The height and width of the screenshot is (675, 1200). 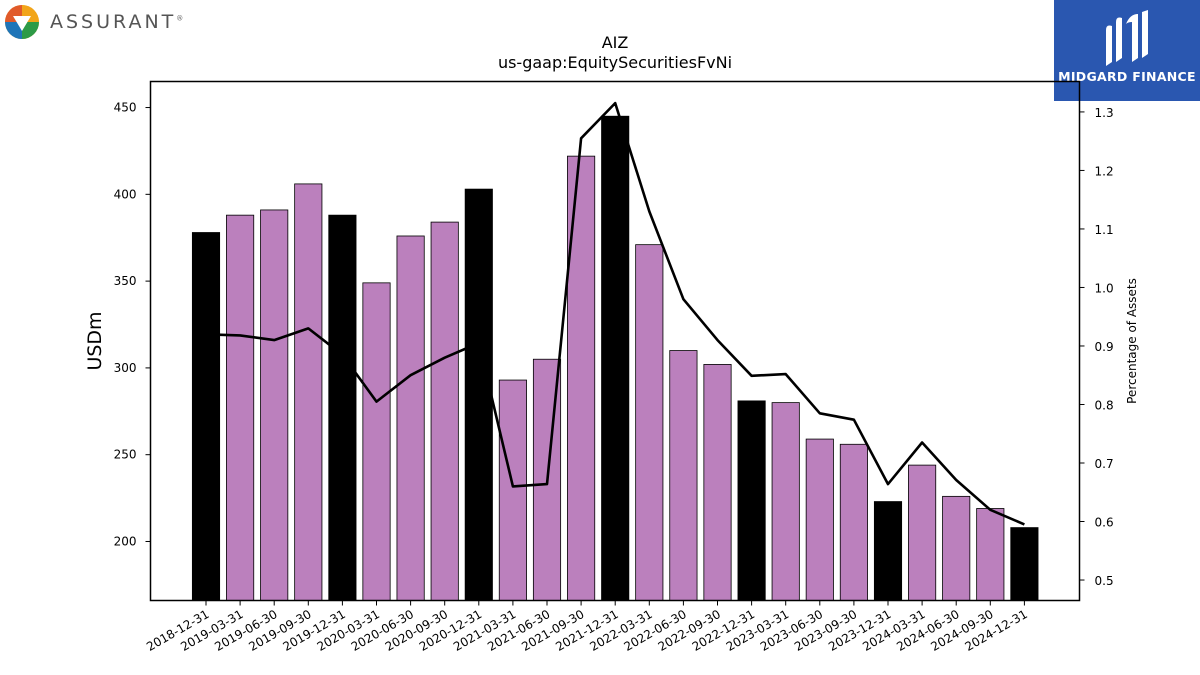 What do you see at coordinates (125, 281) in the screenshot?
I see `y-tick-label: 350` at bounding box center [125, 281].